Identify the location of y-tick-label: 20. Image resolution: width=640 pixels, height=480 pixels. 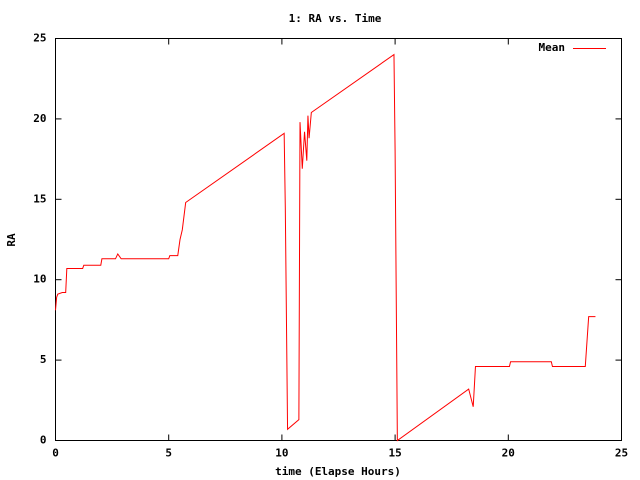
(39, 118).